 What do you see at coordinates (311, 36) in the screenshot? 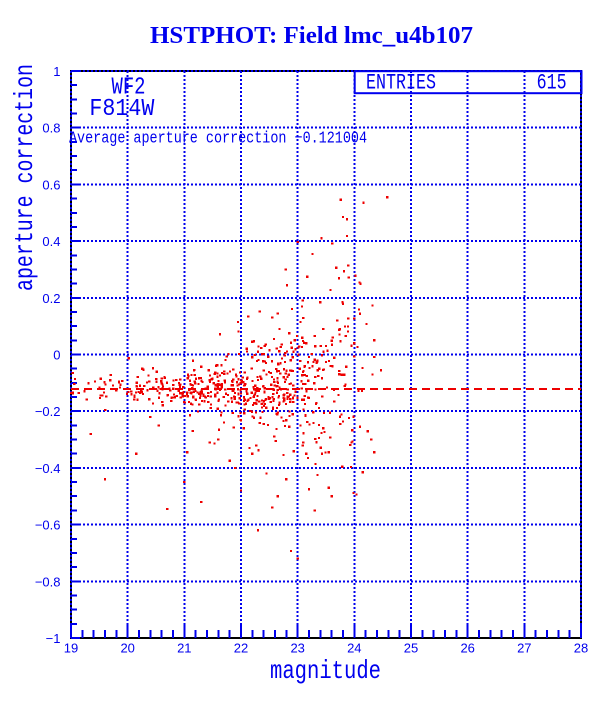
I see `svg-text: HSTPHOT: Field lmc_u4b107` at bounding box center [311, 36].